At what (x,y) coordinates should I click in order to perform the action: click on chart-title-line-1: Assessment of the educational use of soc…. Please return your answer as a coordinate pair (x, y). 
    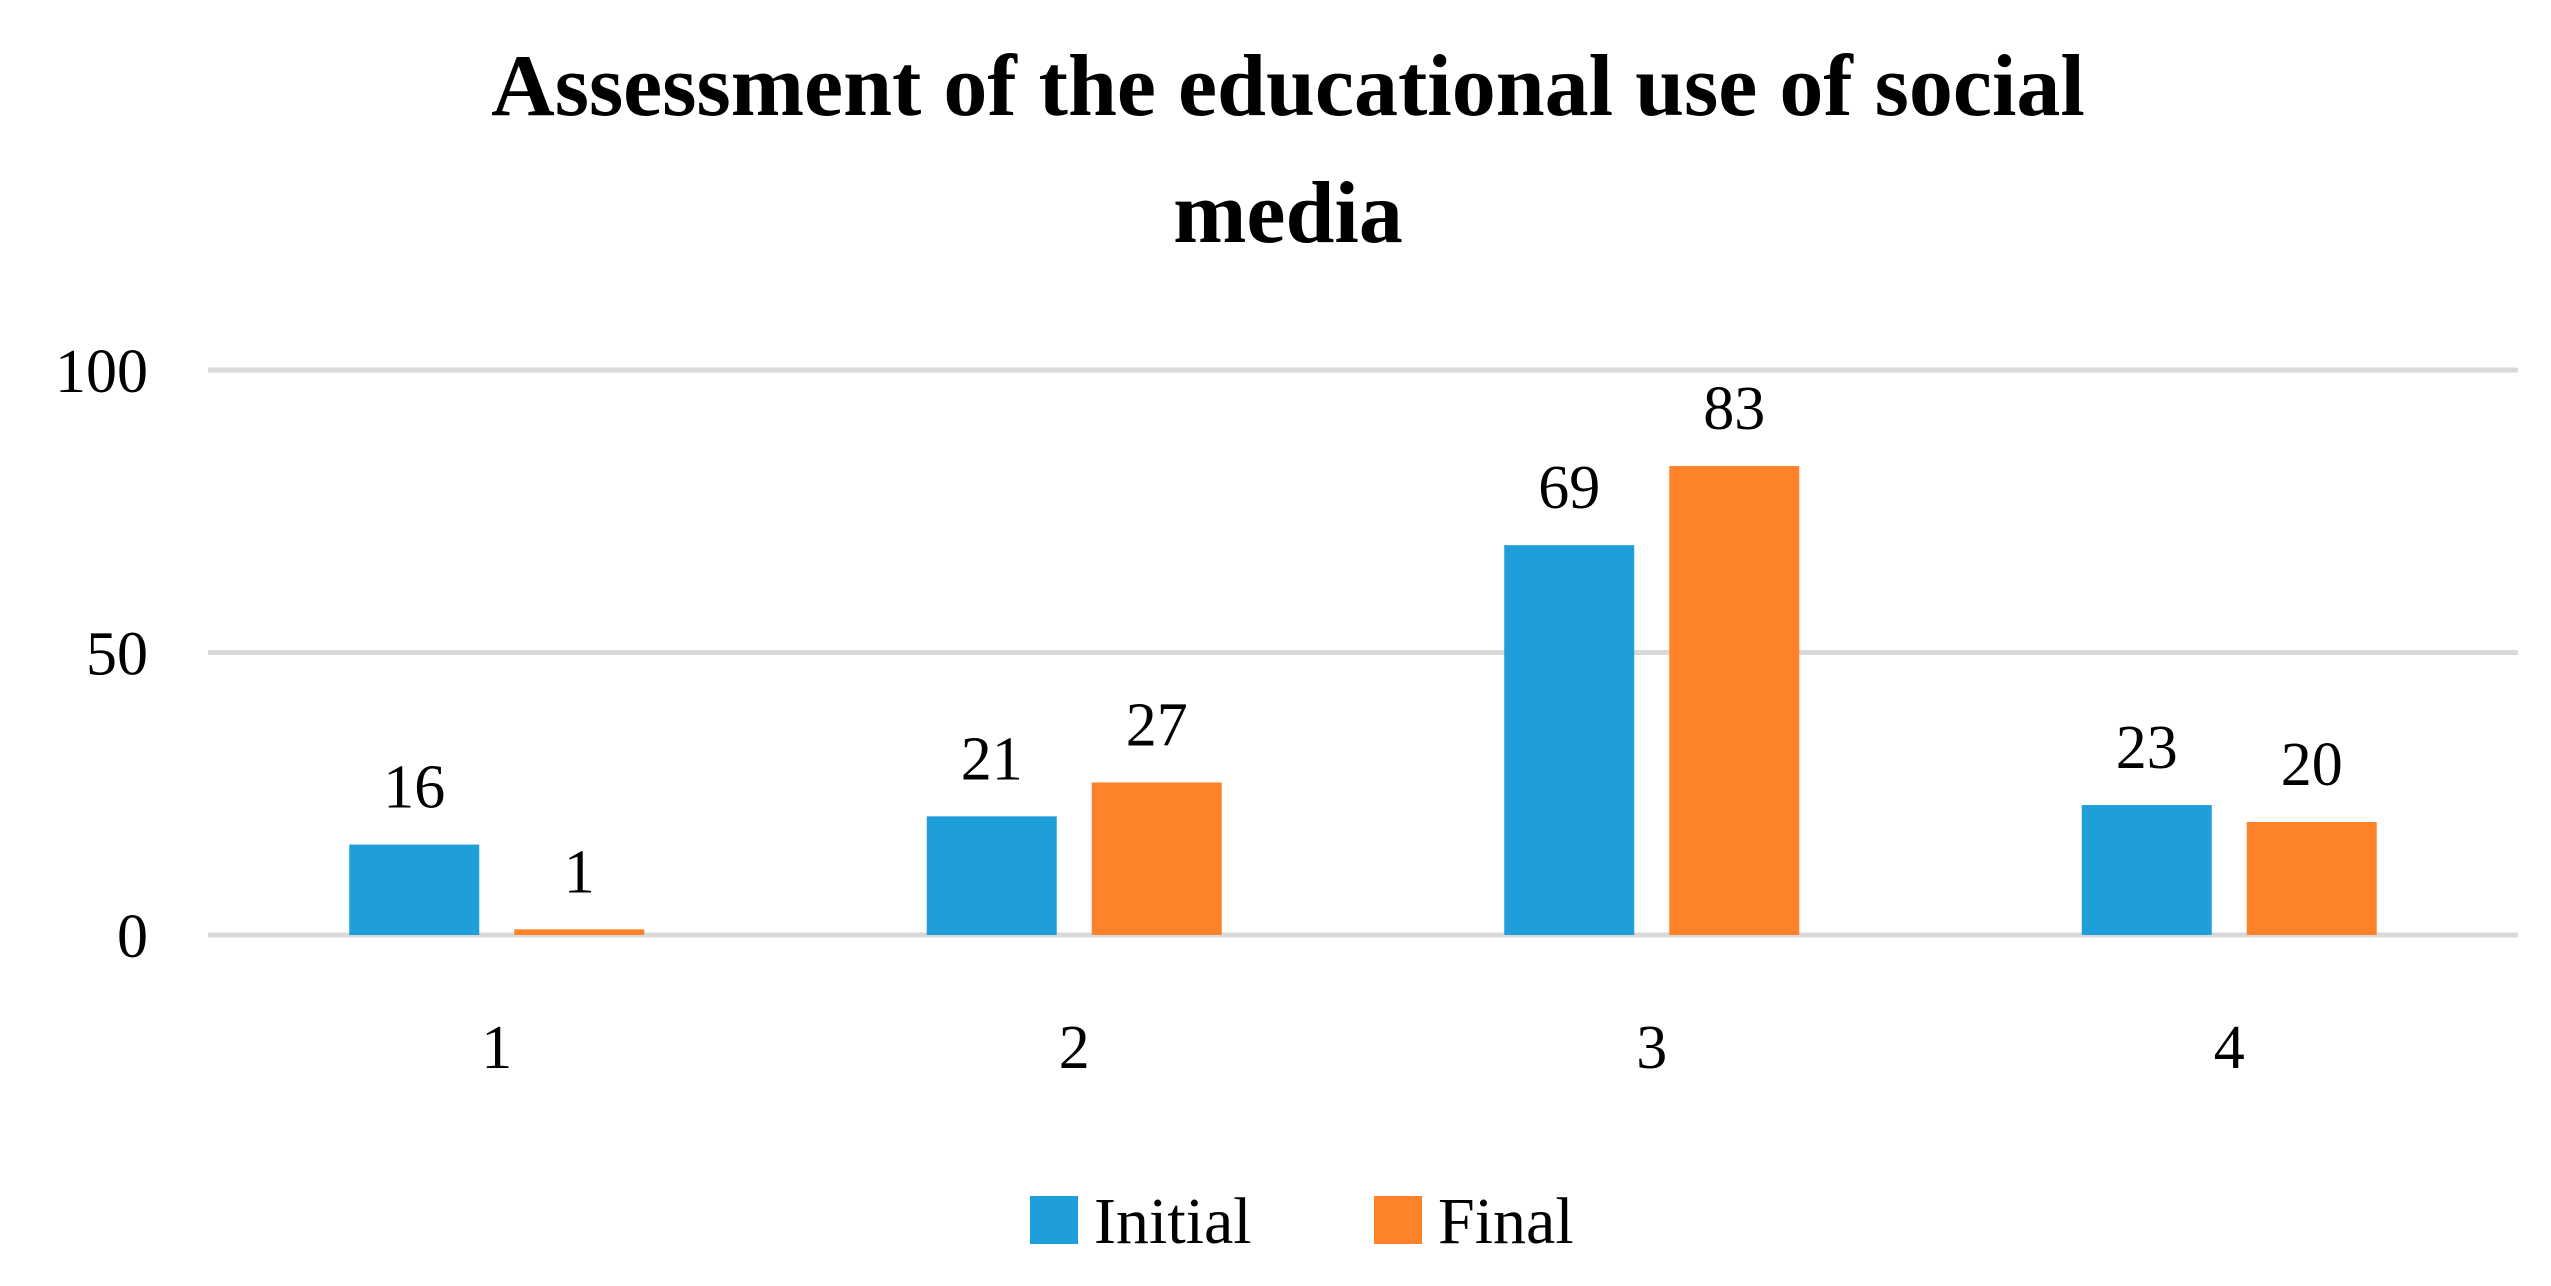
    Looking at the image, I should click on (1288, 86).